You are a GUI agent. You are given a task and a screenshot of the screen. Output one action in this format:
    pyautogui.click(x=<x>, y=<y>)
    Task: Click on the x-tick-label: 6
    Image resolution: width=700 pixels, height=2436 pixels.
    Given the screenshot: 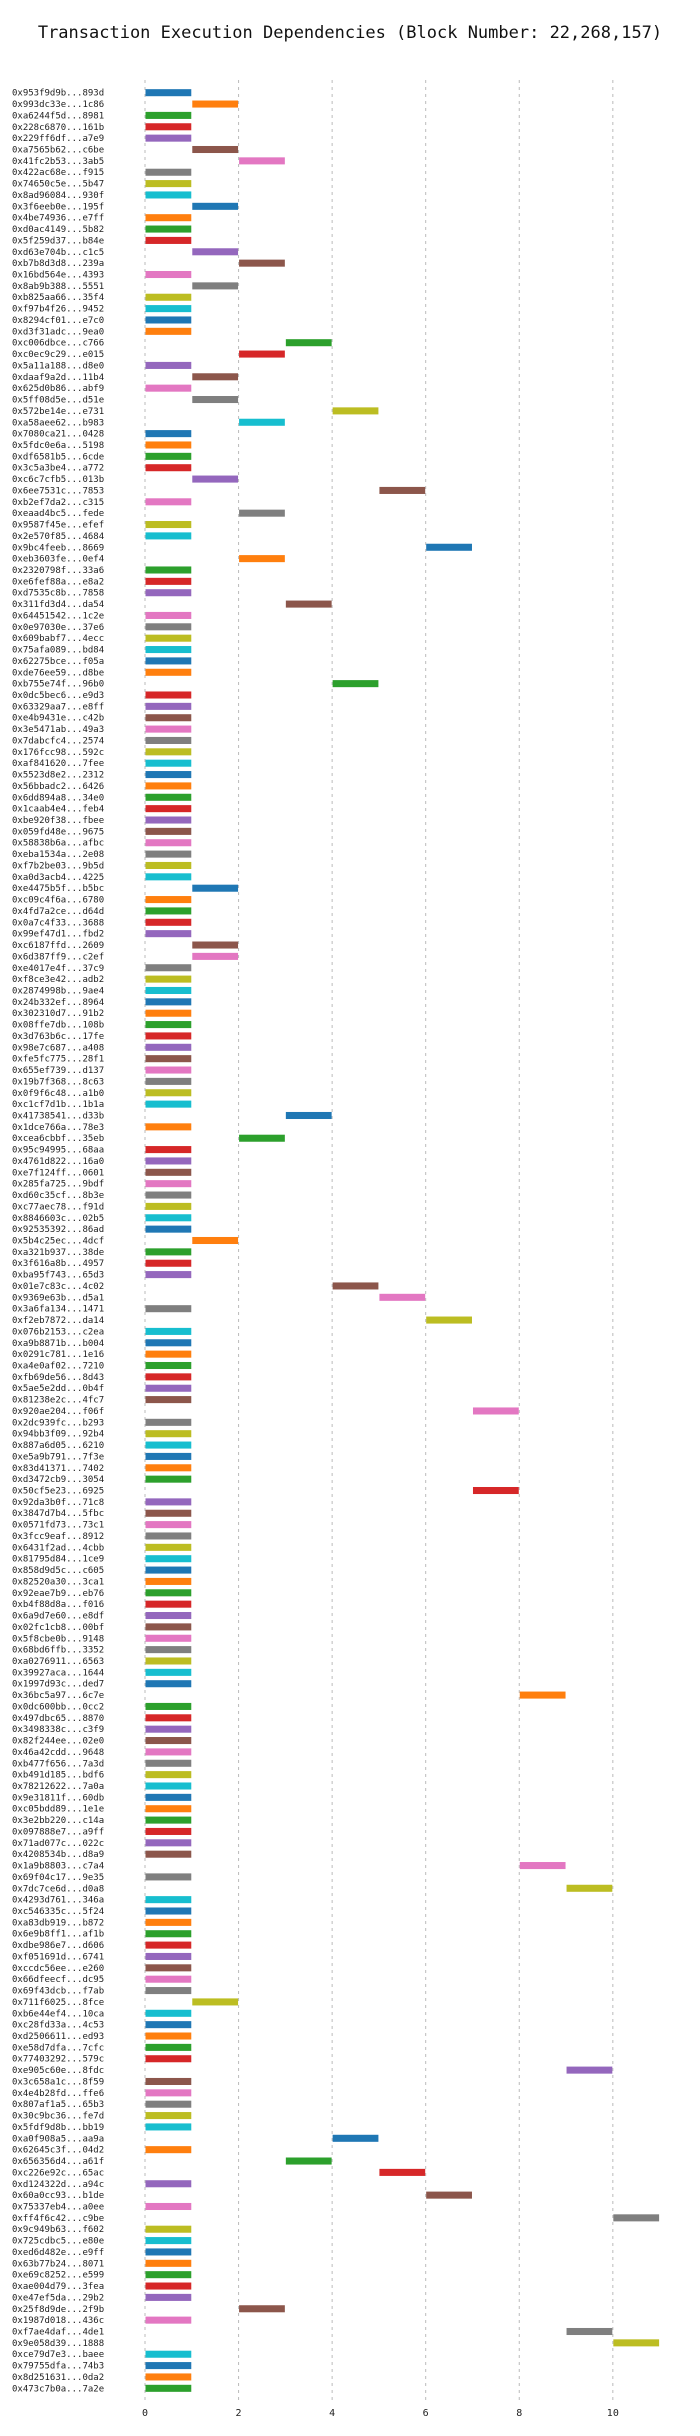 What is the action you would take?
    pyautogui.click(x=426, y=2413)
    